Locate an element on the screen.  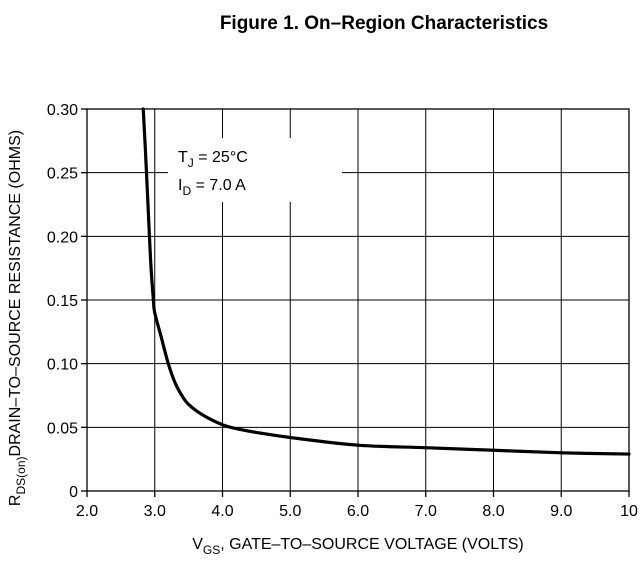
y-tick-label: 0.20 is located at coordinates (62, 237).